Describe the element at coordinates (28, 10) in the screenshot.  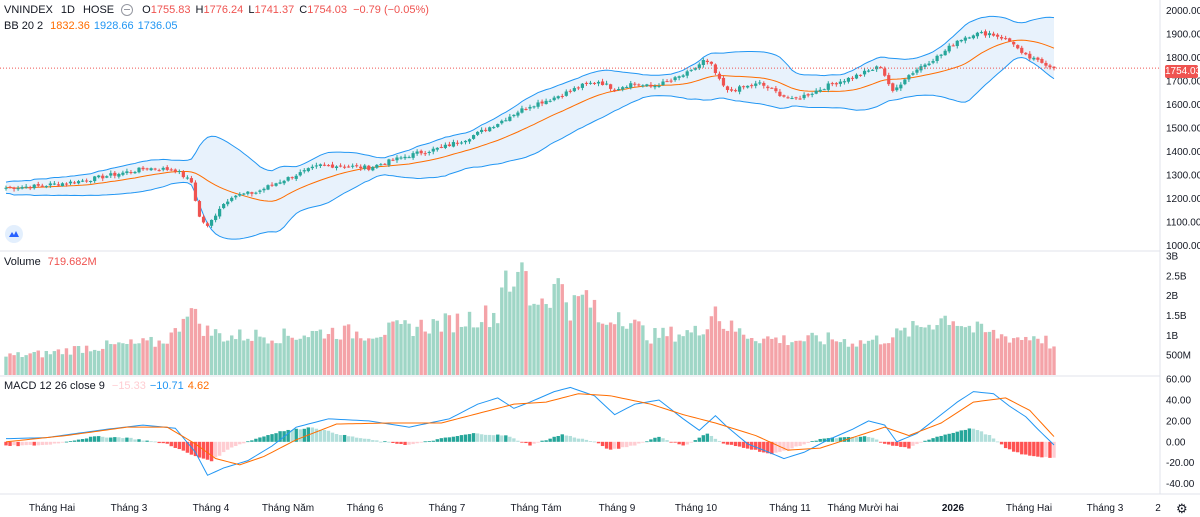
I see `symbol-label: VNINDEX` at that location.